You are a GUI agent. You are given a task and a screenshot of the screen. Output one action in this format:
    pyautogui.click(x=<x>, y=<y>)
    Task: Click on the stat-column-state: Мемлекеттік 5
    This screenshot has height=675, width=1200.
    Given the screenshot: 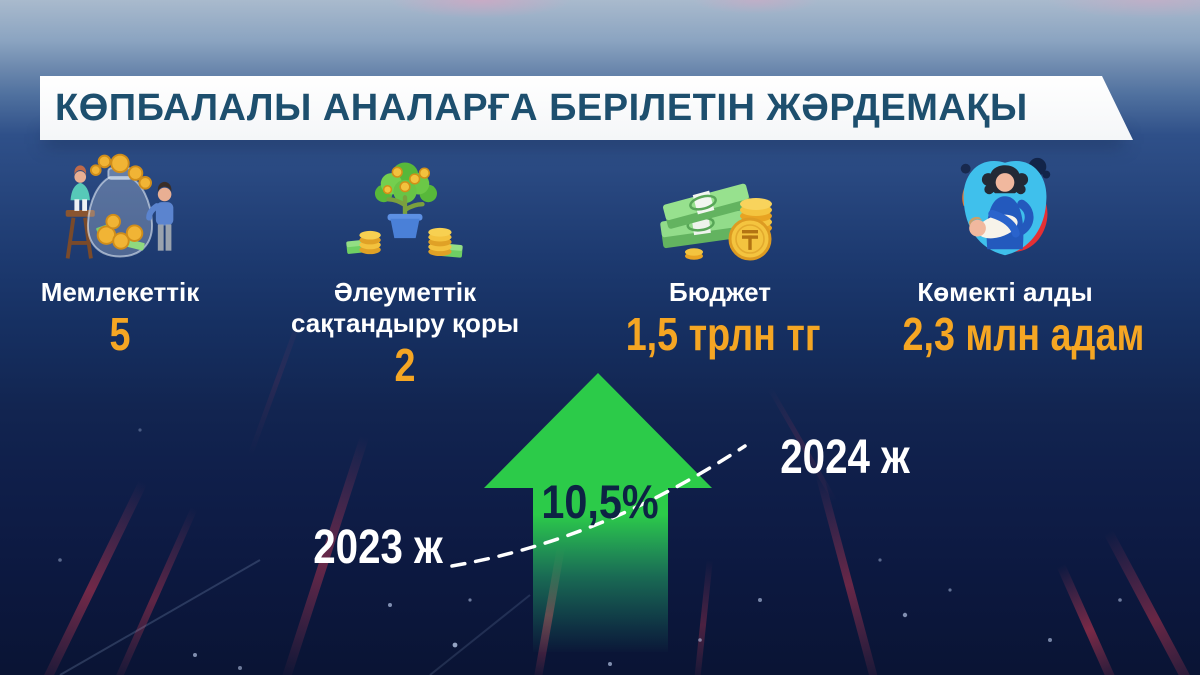 What is the action you would take?
    pyautogui.click(x=120, y=254)
    